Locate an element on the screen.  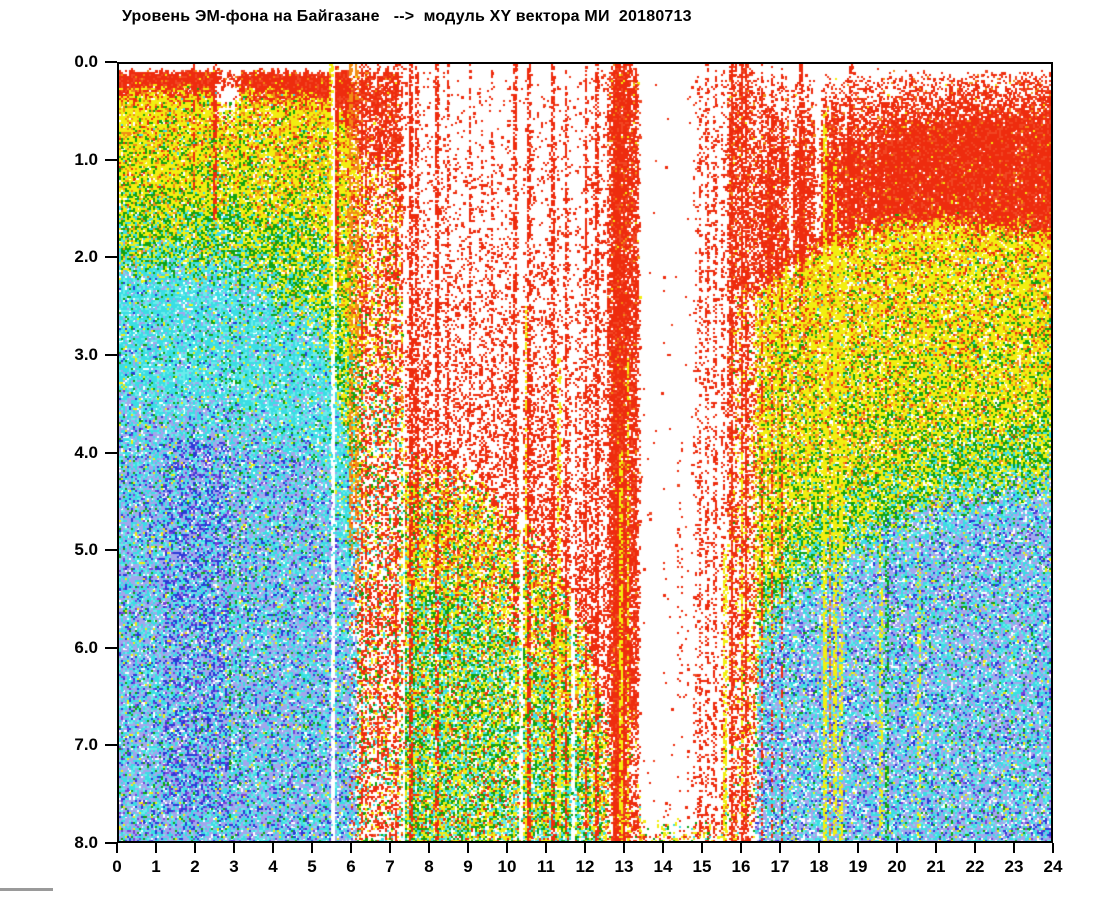
y-tick-label: 7.0 is located at coordinates (86, 745).